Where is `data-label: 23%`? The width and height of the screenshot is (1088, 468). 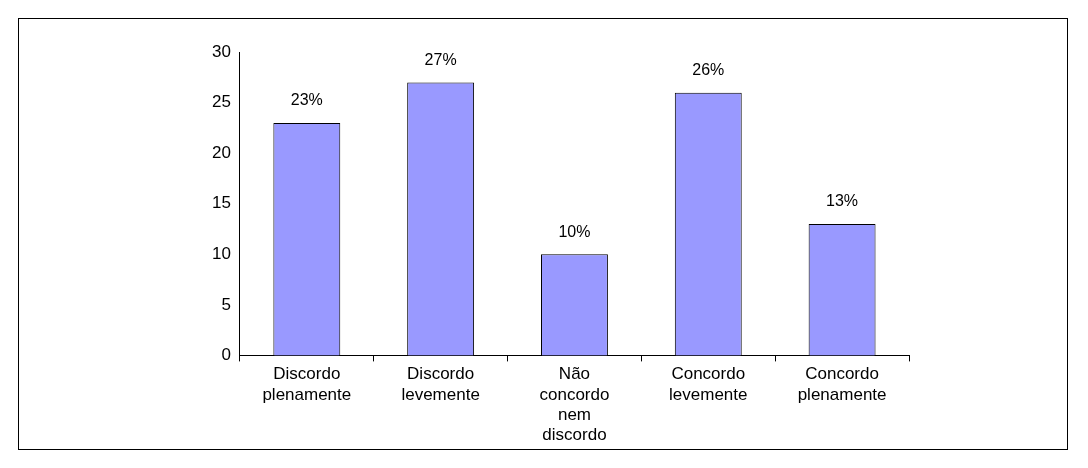 data-label: 23% is located at coordinates (306, 100).